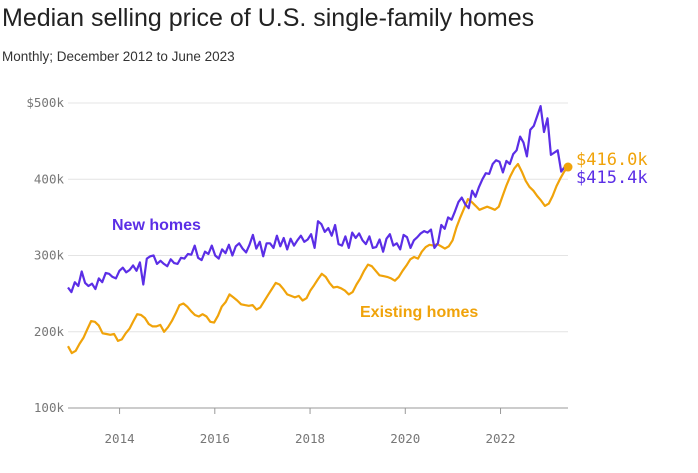  What do you see at coordinates (49, 255) in the screenshot?
I see `y-tick-label: 300k` at bounding box center [49, 255].